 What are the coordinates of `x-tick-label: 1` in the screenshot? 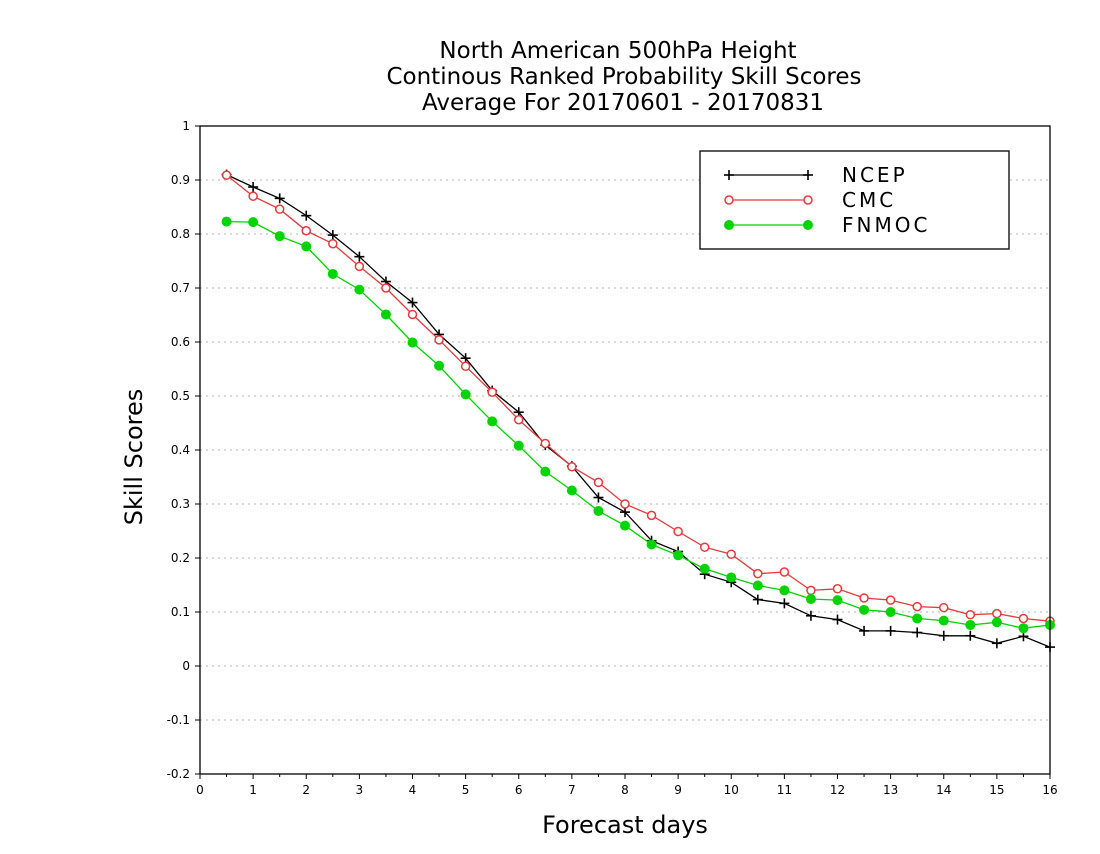 It's located at (253, 790).